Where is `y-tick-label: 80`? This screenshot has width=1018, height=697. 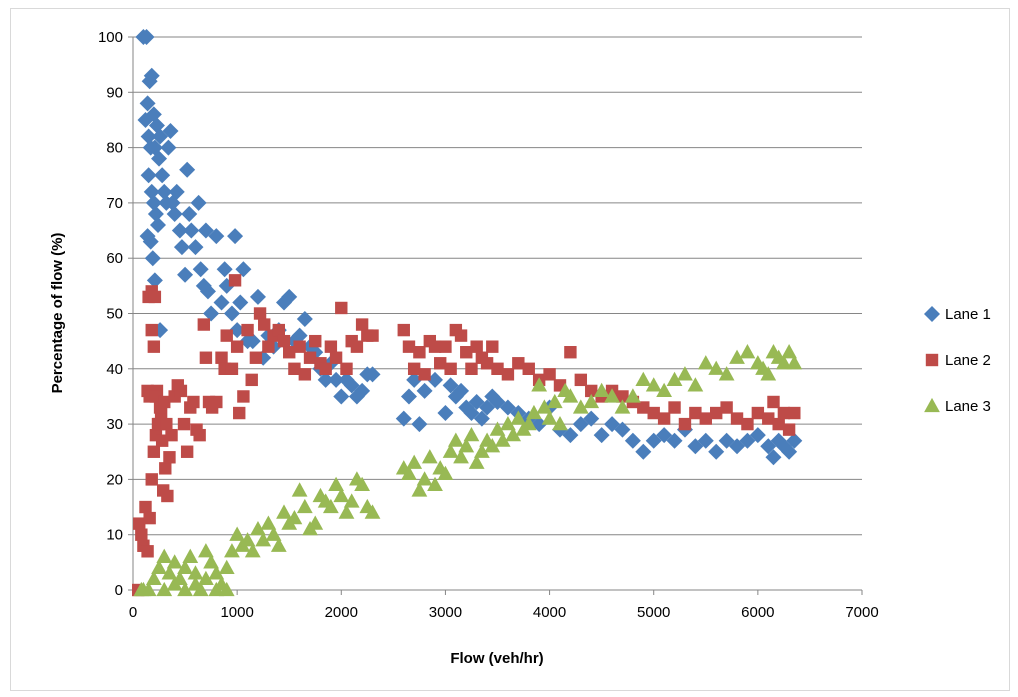 y-tick-label: 80 is located at coordinates (114, 148).